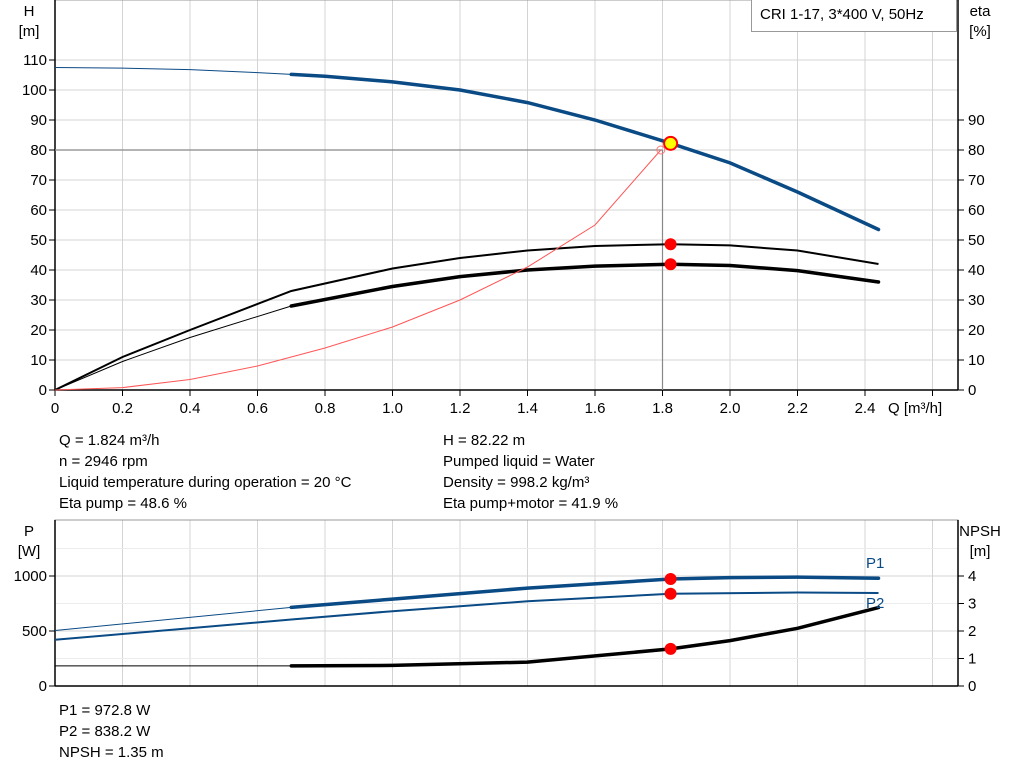  Describe the element at coordinates (981, 11) in the screenshot. I see `y-right-axis-label: eta` at that location.